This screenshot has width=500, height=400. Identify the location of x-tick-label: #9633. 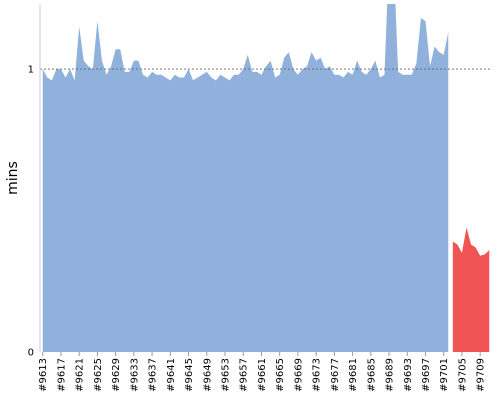
(134, 375).